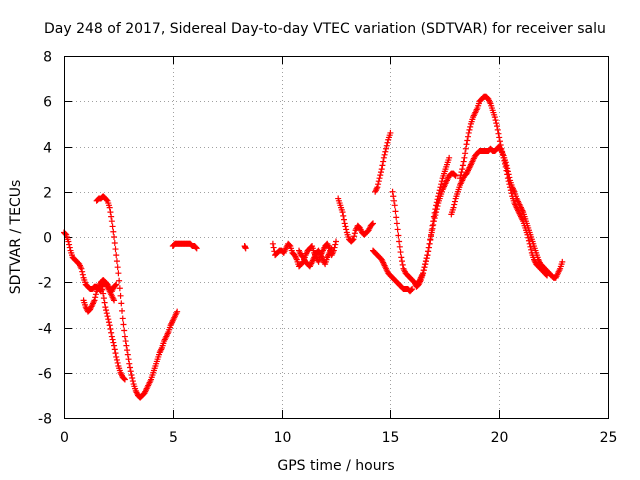  Describe the element at coordinates (609, 438) in the screenshot. I see `x-tick-label: 25` at that location.